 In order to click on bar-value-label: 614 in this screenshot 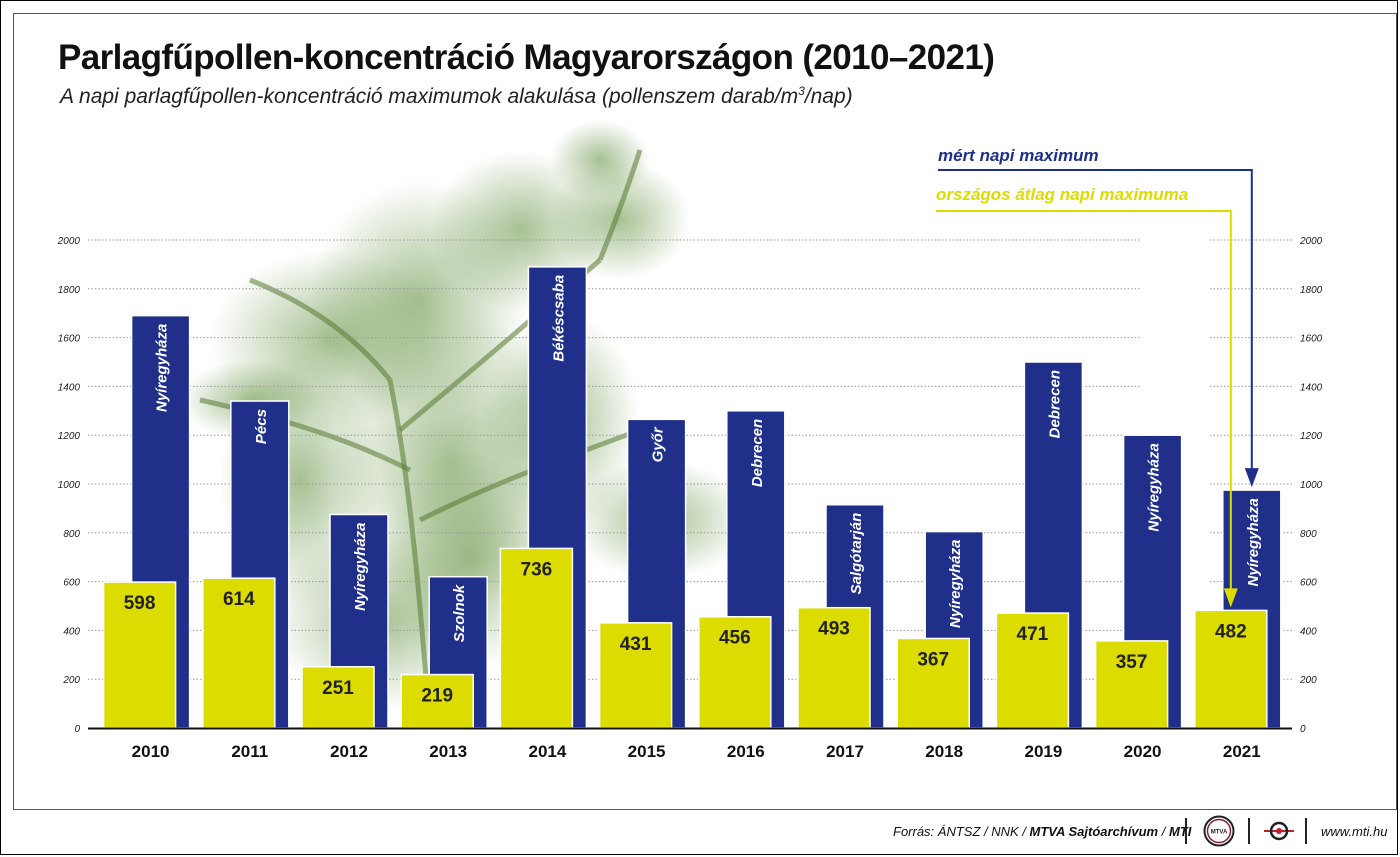, I will do `click(239, 599)`.